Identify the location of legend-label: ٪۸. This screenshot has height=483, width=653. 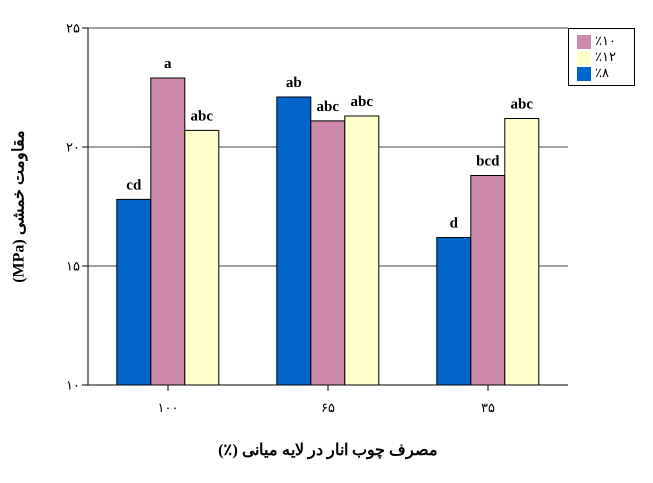
(602, 72).